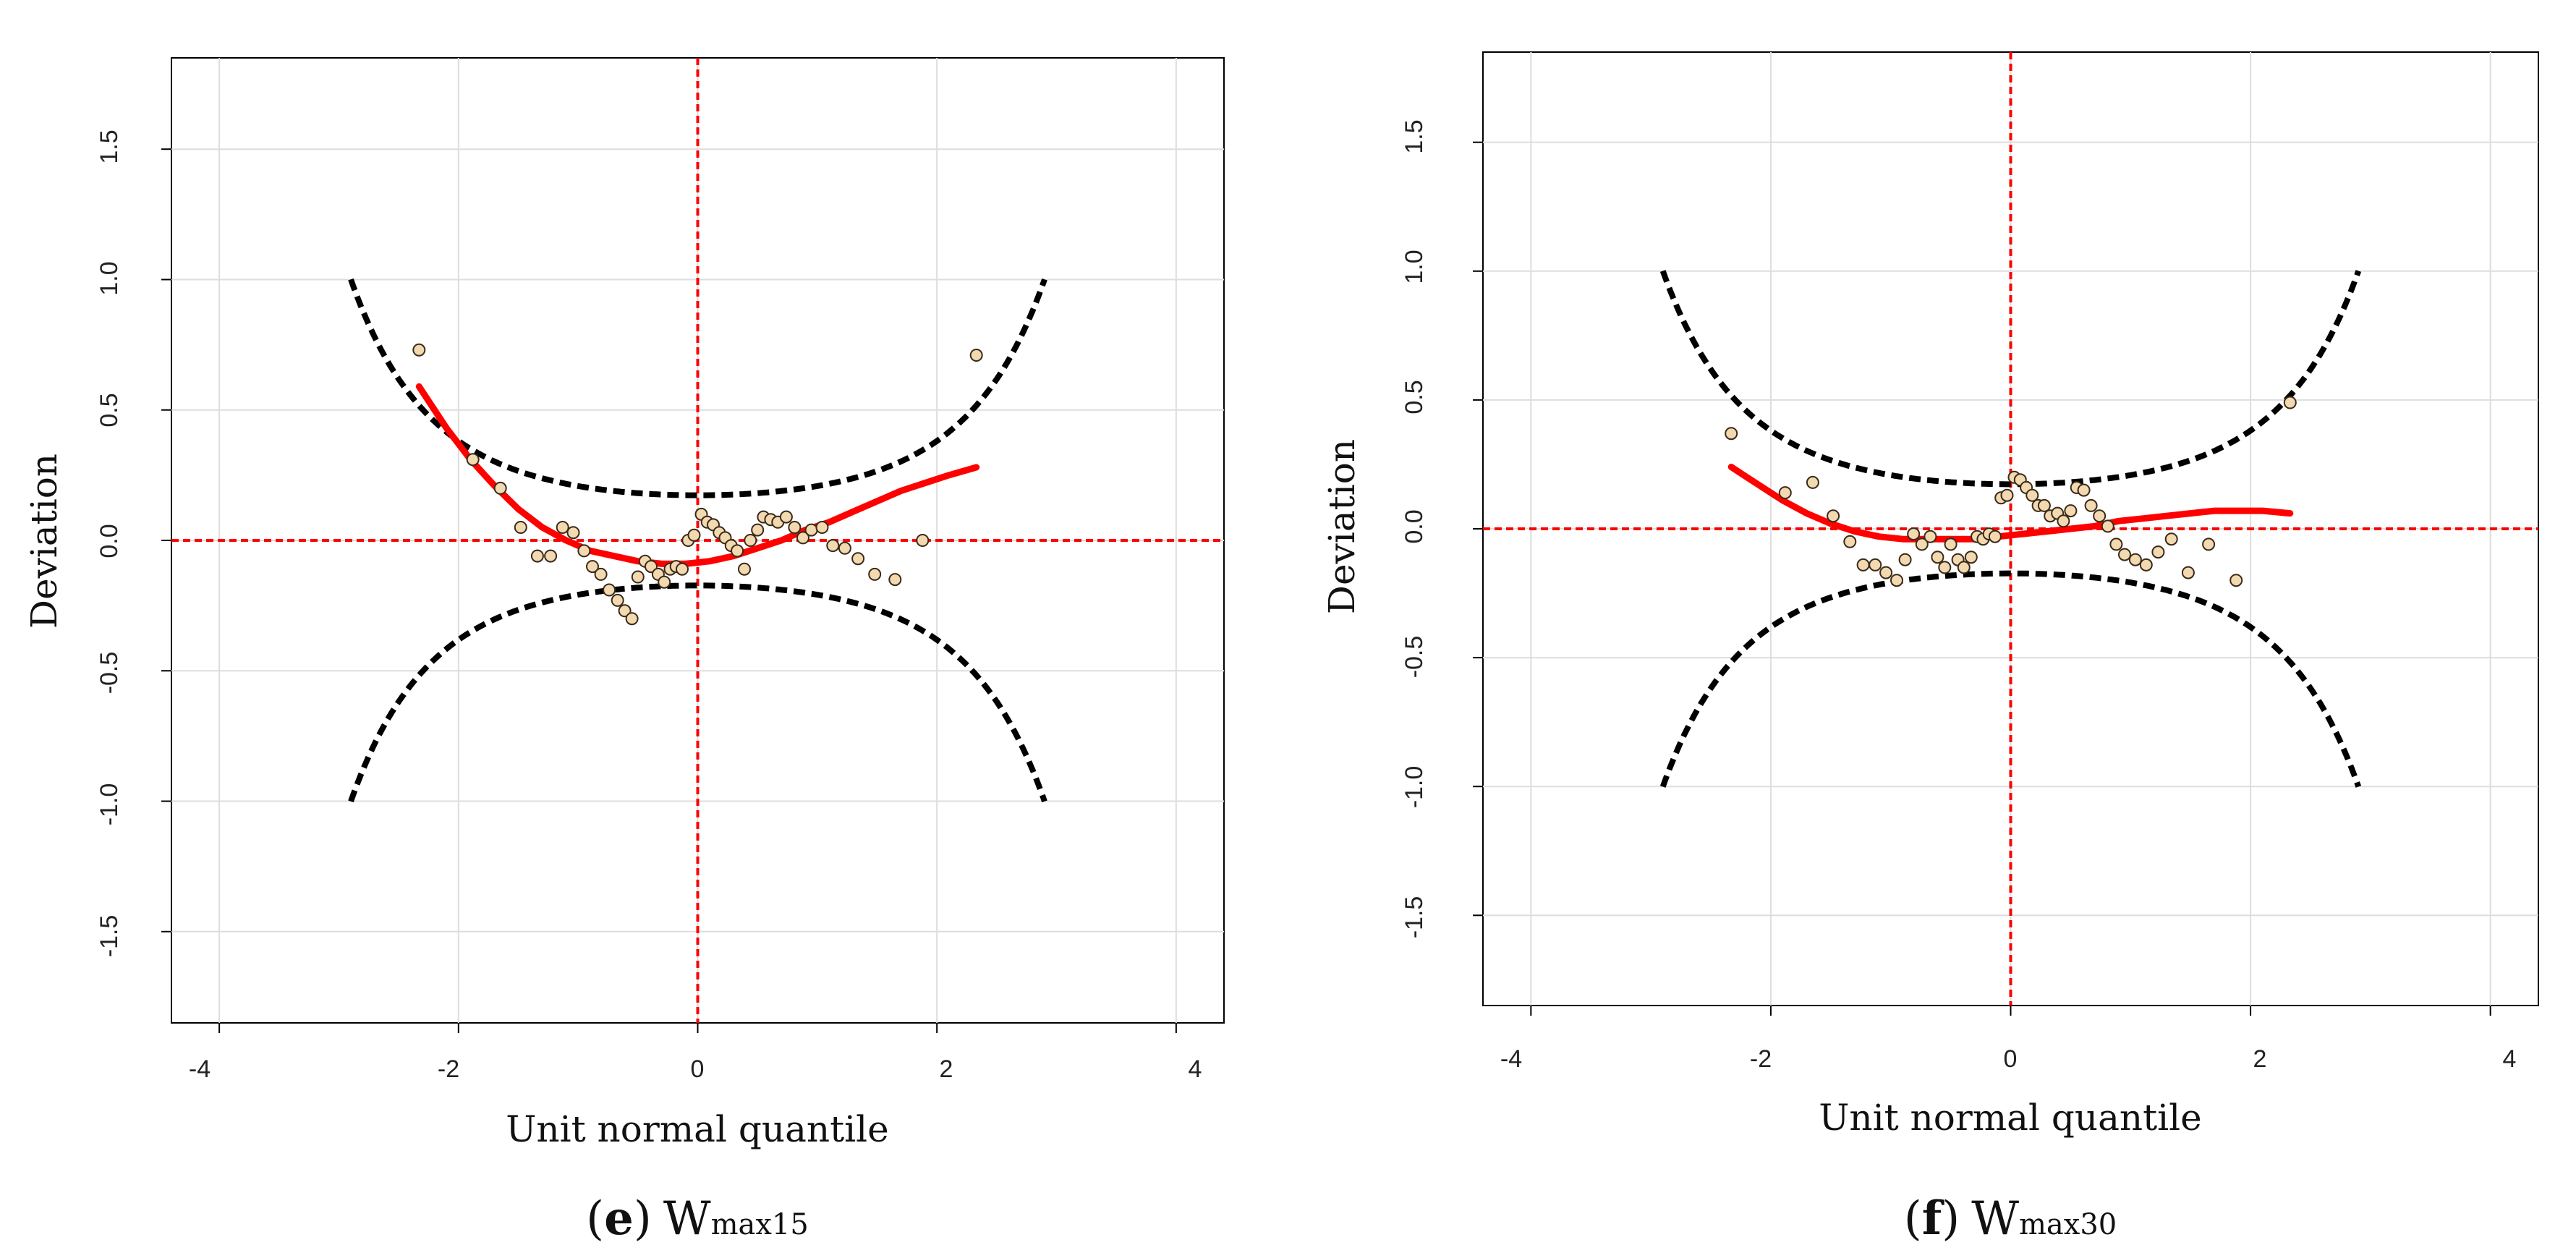 Image resolution: width=2576 pixels, height=1258 pixels. Describe the element at coordinates (2010, 1118) in the screenshot. I see `panel-f-xlabel: Unit normal quantile` at that location.